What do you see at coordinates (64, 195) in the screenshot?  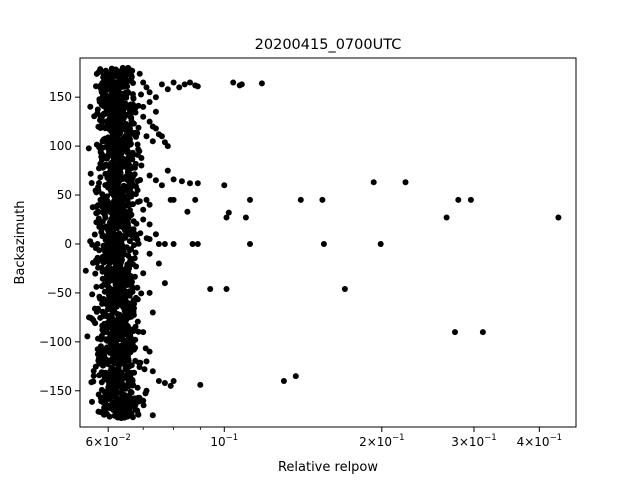 I see `y-tick-label: 50` at bounding box center [64, 195].